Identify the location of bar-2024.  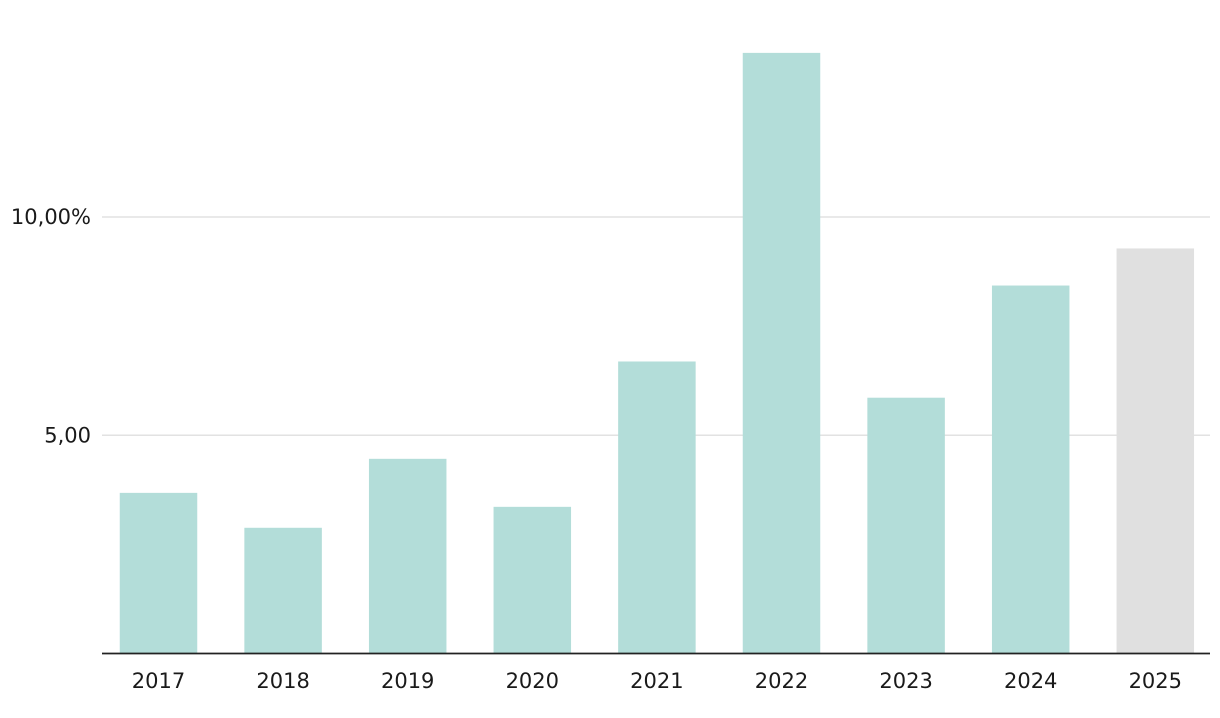
(1030, 469).